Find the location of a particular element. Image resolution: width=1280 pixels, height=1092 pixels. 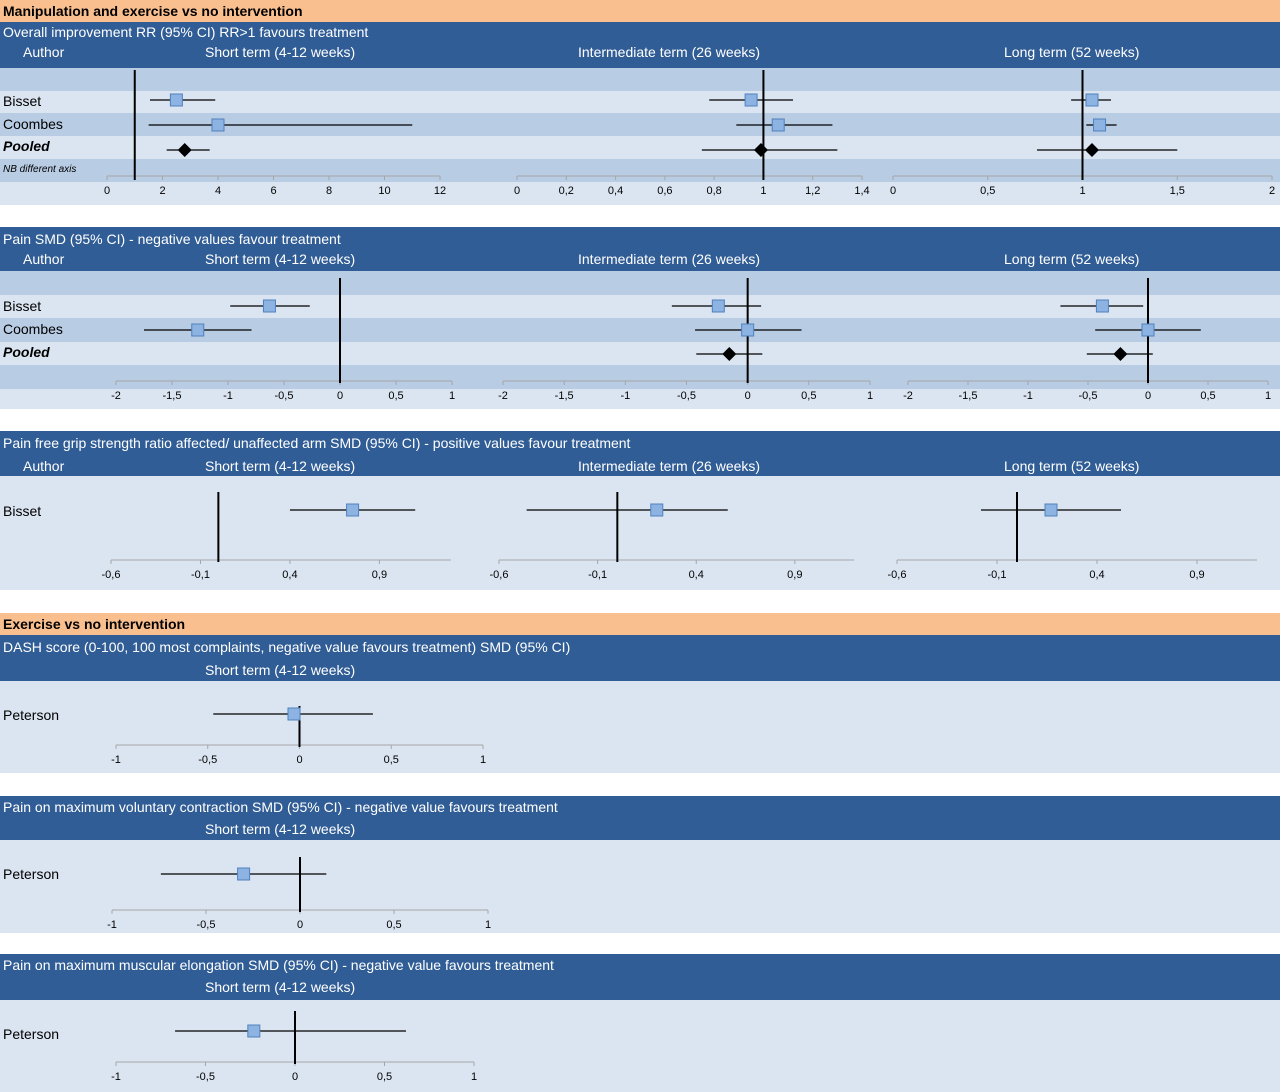

forest-panel-dash: -1 -0,5 0 0,5 1 Peterson is located at coordinates (640, 727).